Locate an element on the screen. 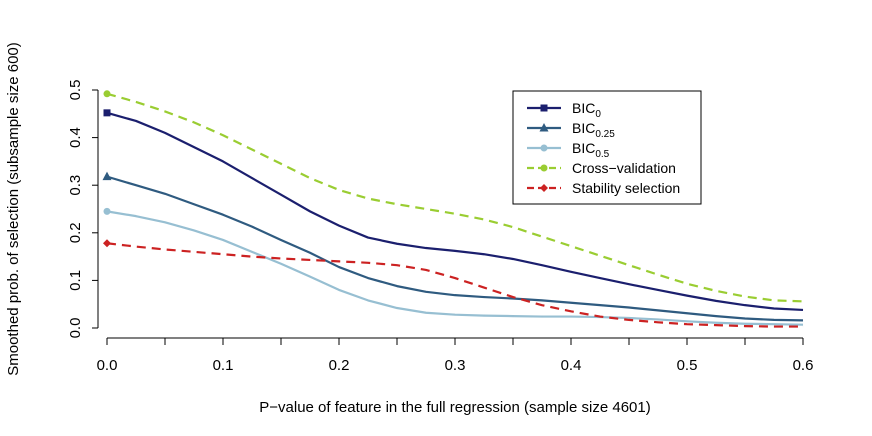  legend-item: Cross−validation is located at coordinates (601, 168).